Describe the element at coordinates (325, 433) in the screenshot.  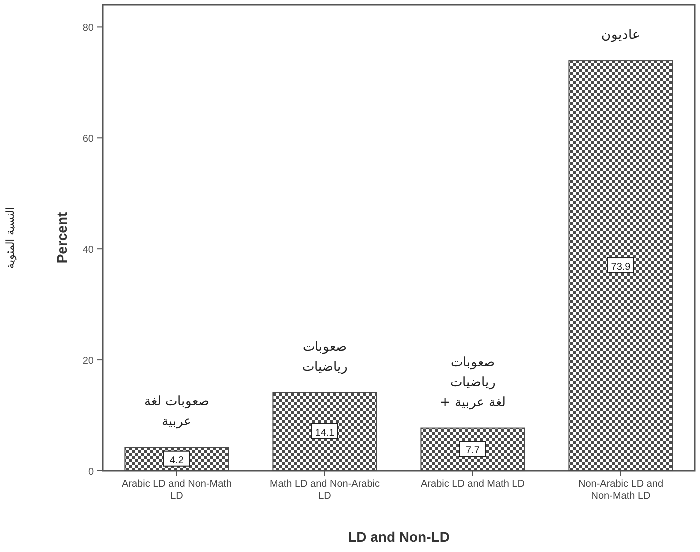
I see `data-label: 14.1` at that location.